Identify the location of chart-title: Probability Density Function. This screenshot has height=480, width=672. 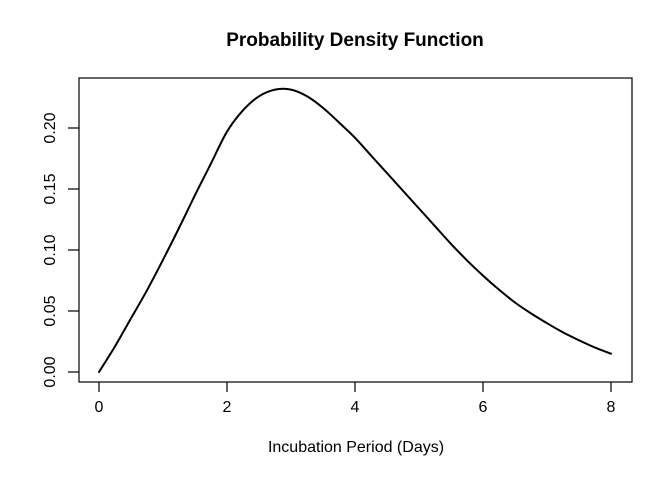
(355, 40).